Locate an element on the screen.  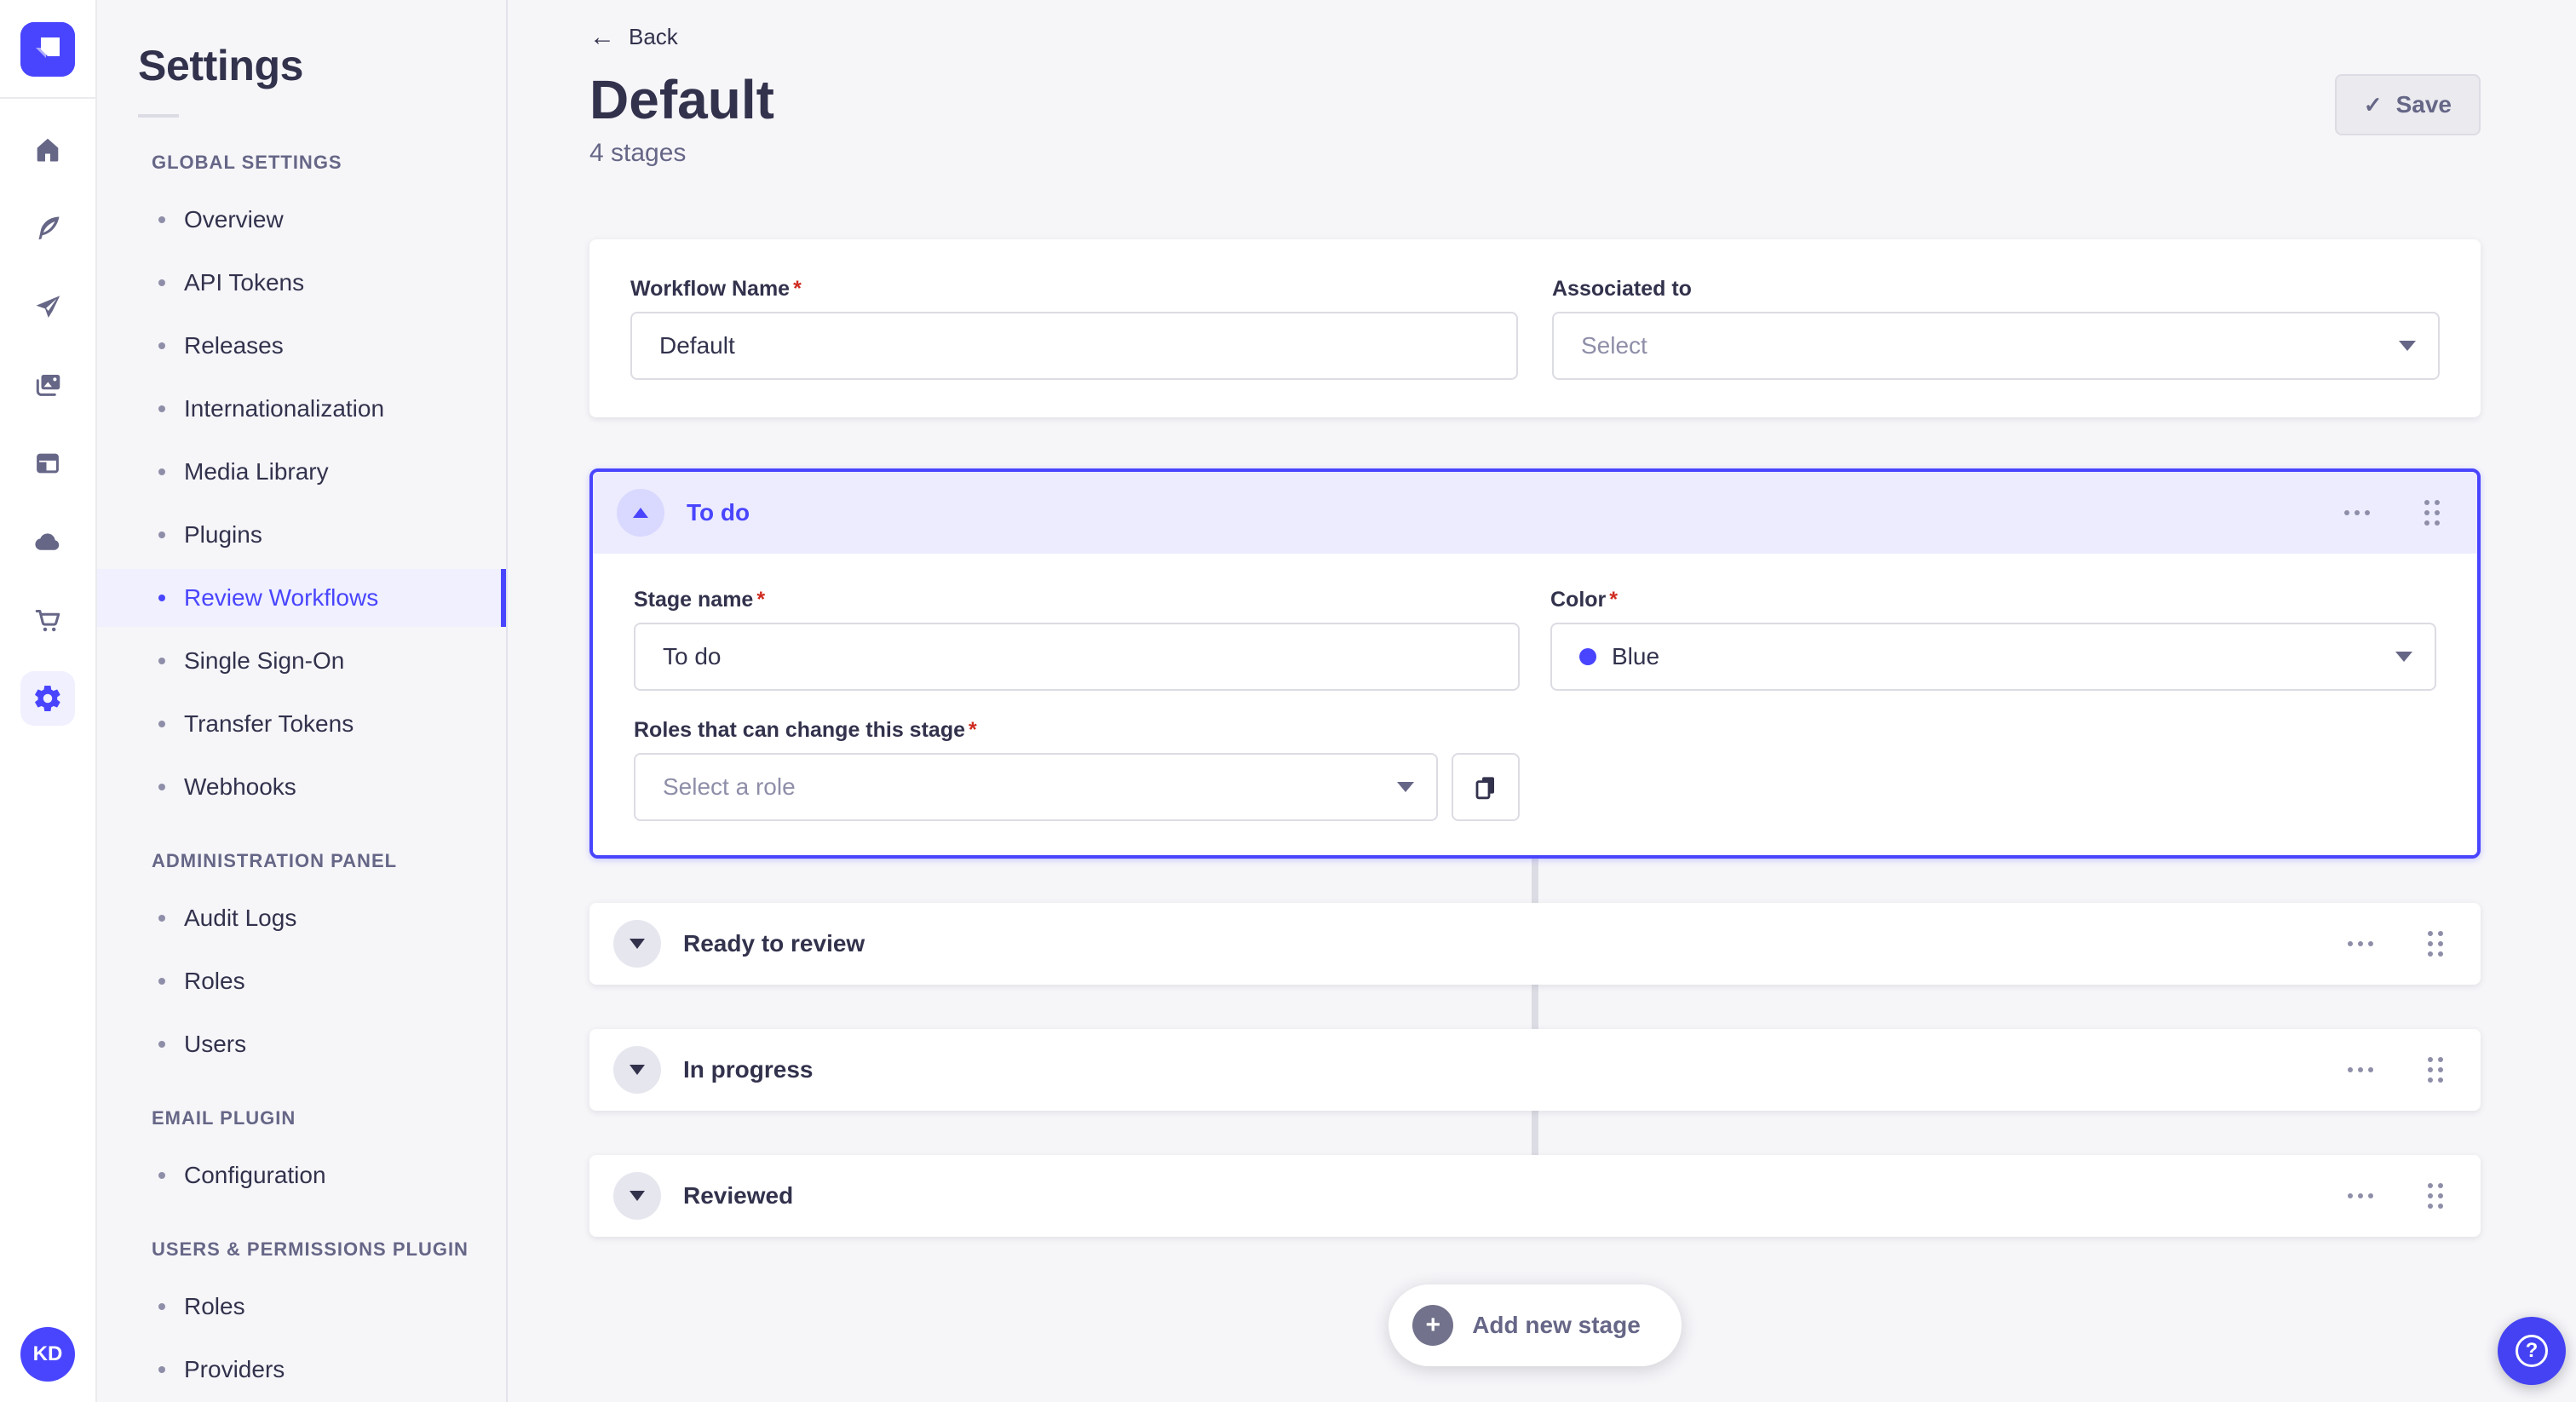
sidebar-item-single-sign-on: Single Sign-On is located at coordinates (302, 661).